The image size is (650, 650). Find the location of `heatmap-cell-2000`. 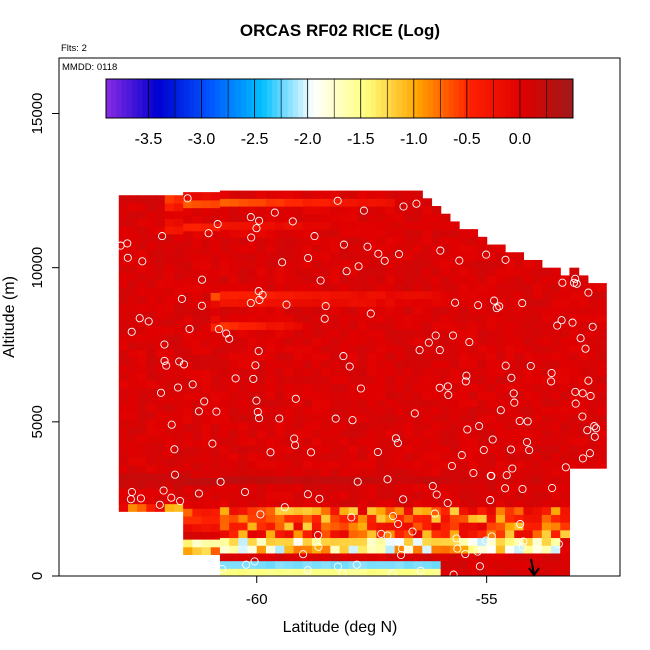

heatmap-cell-2000 is located at coordinates (510, 456).